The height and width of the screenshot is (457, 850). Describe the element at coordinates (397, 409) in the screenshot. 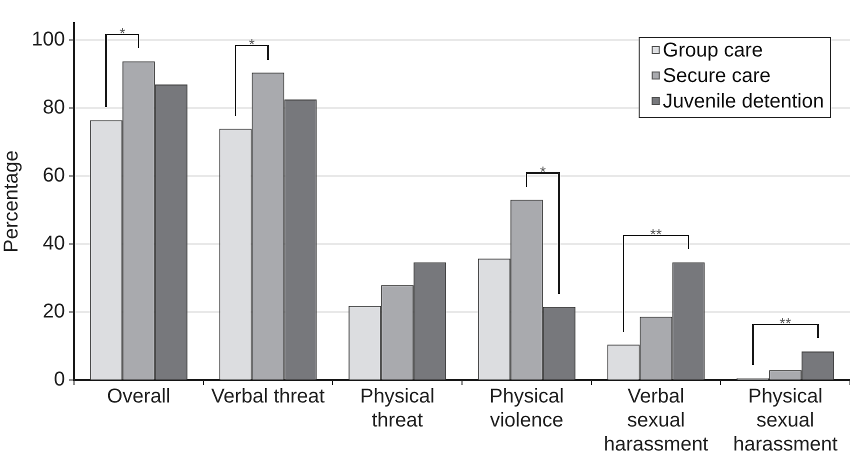

I see `x-tick-label: Physical threat` at that location.